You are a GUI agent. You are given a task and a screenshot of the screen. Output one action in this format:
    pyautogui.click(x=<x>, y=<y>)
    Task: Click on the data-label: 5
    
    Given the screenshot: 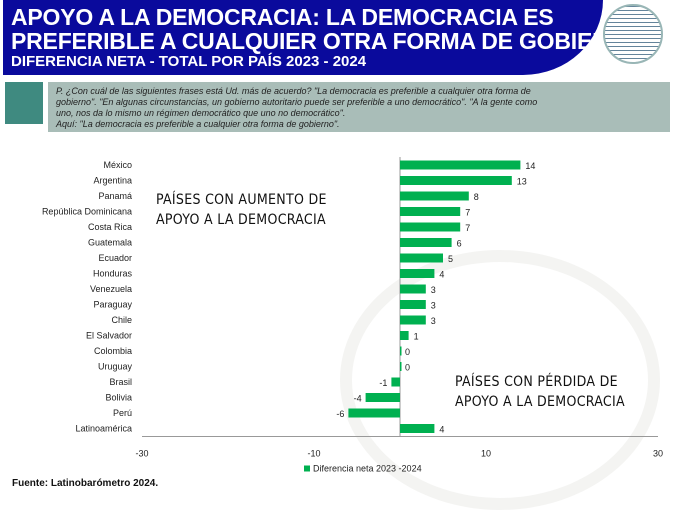 What is the action you would take?
    pyautogui.click(x=450, y=259)
    